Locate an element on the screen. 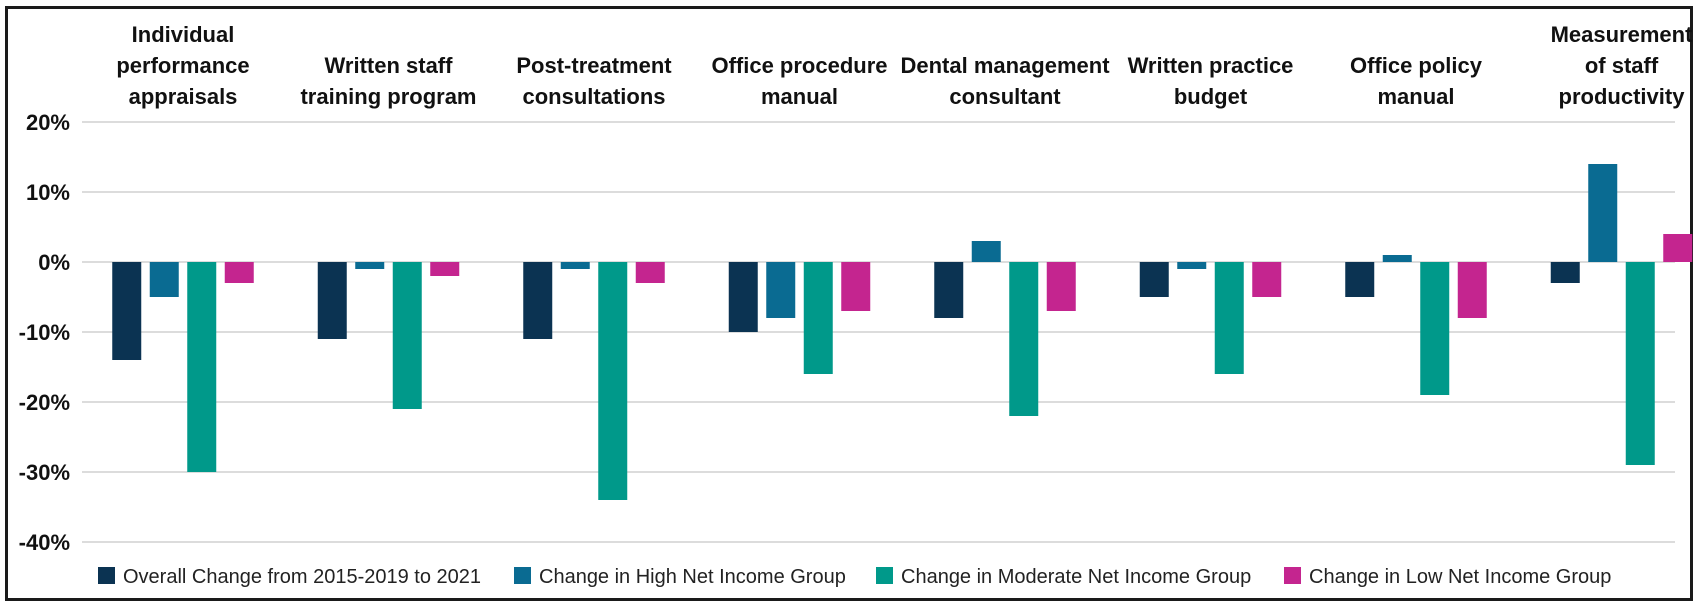 The width and height of the screenshot is (1703, 613). y-tick-label: -40% is located at coordinates (44, 542).